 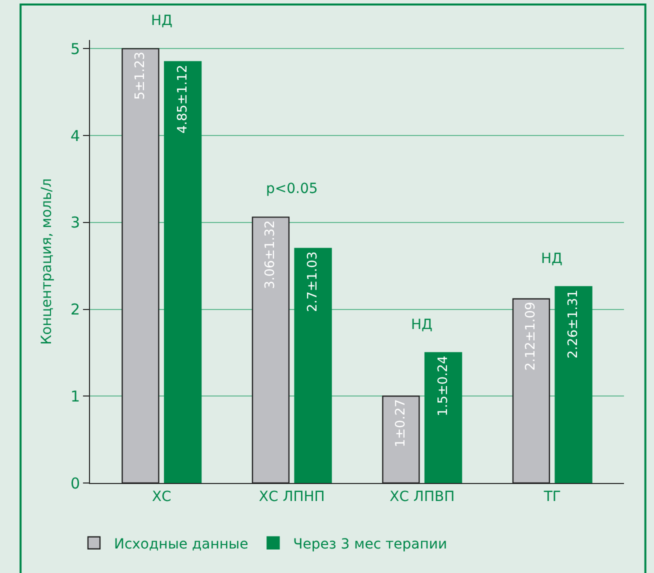 I want to click on x-tick-label: ХС ЛПВП, so click(x=422, y=496).